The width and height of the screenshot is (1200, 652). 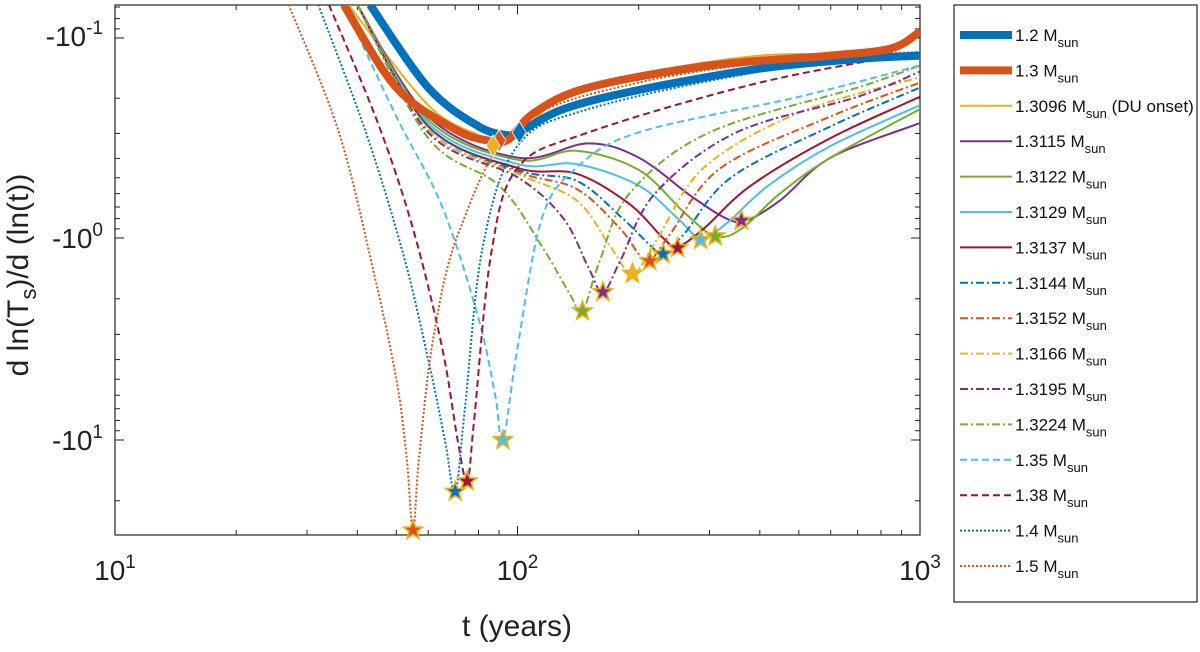 I want to click on legend-label-12: 1.35 Msun, so click(x=1051, y=463).